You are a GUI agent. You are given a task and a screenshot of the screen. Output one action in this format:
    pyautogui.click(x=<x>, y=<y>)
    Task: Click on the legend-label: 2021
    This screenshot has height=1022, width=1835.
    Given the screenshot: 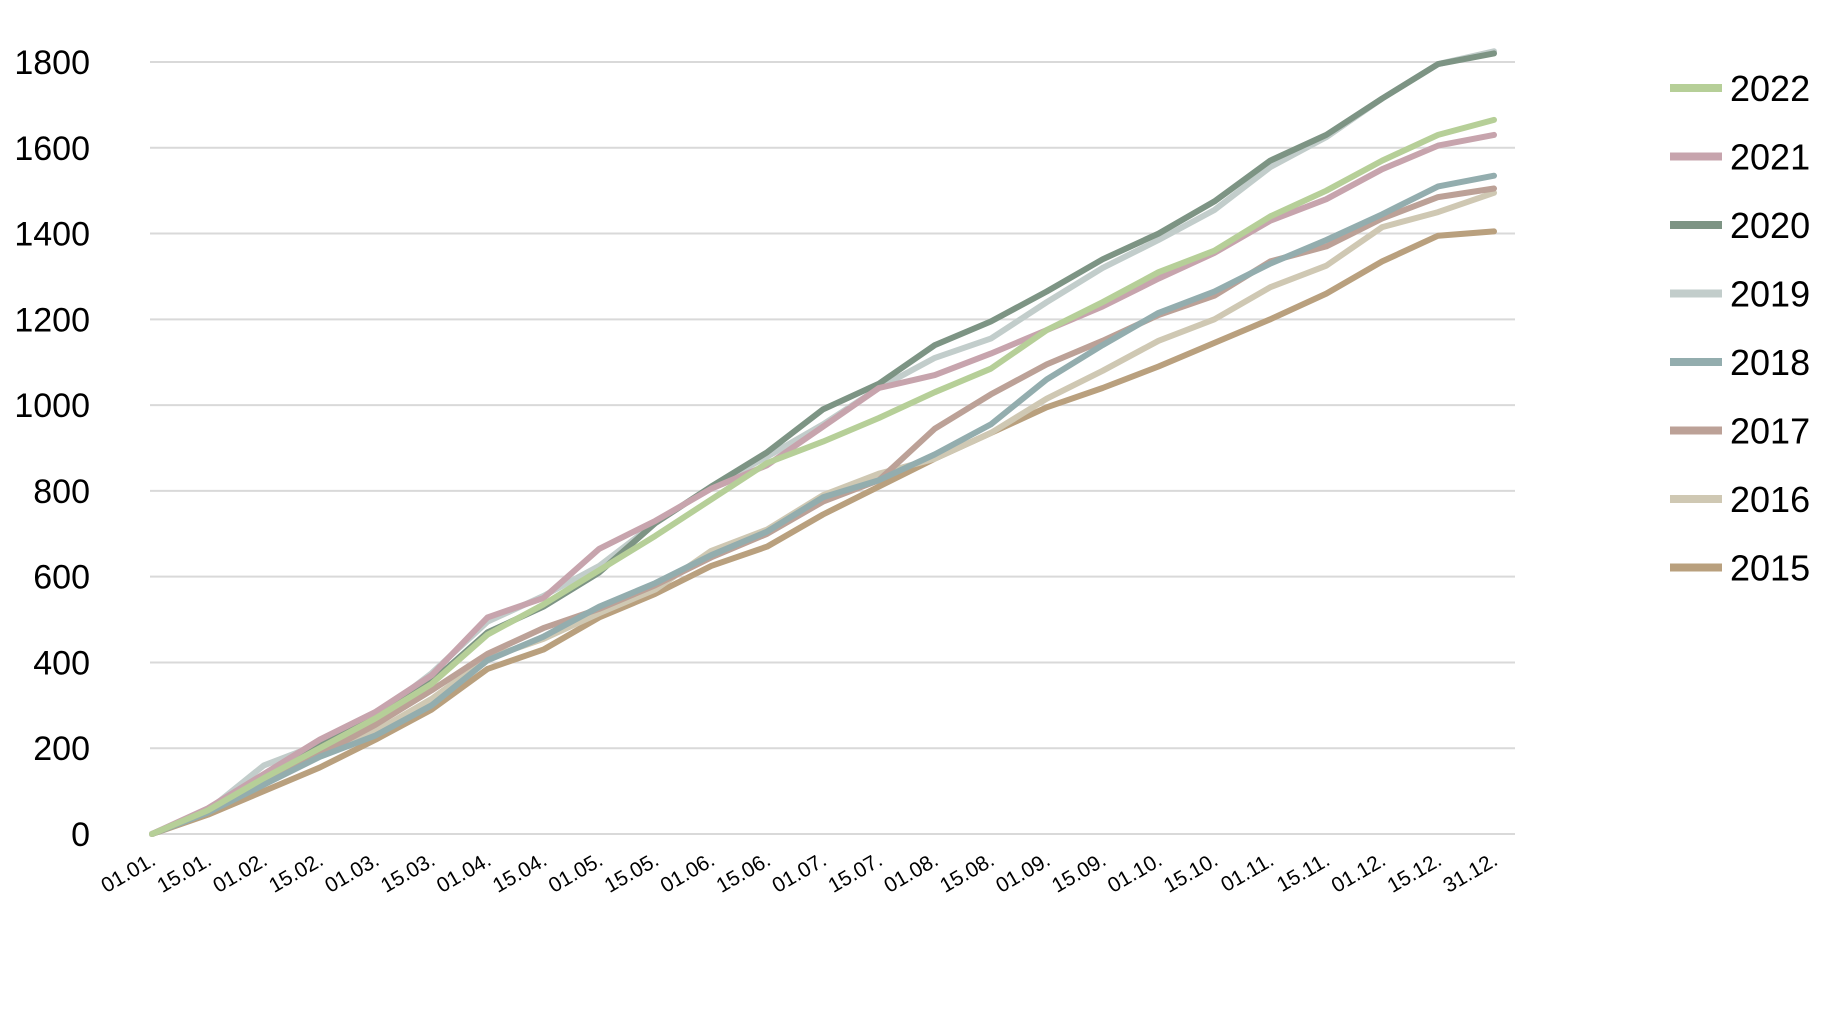 What is the action you would take?
    pyautogui.click(x=1770, y=157)
    